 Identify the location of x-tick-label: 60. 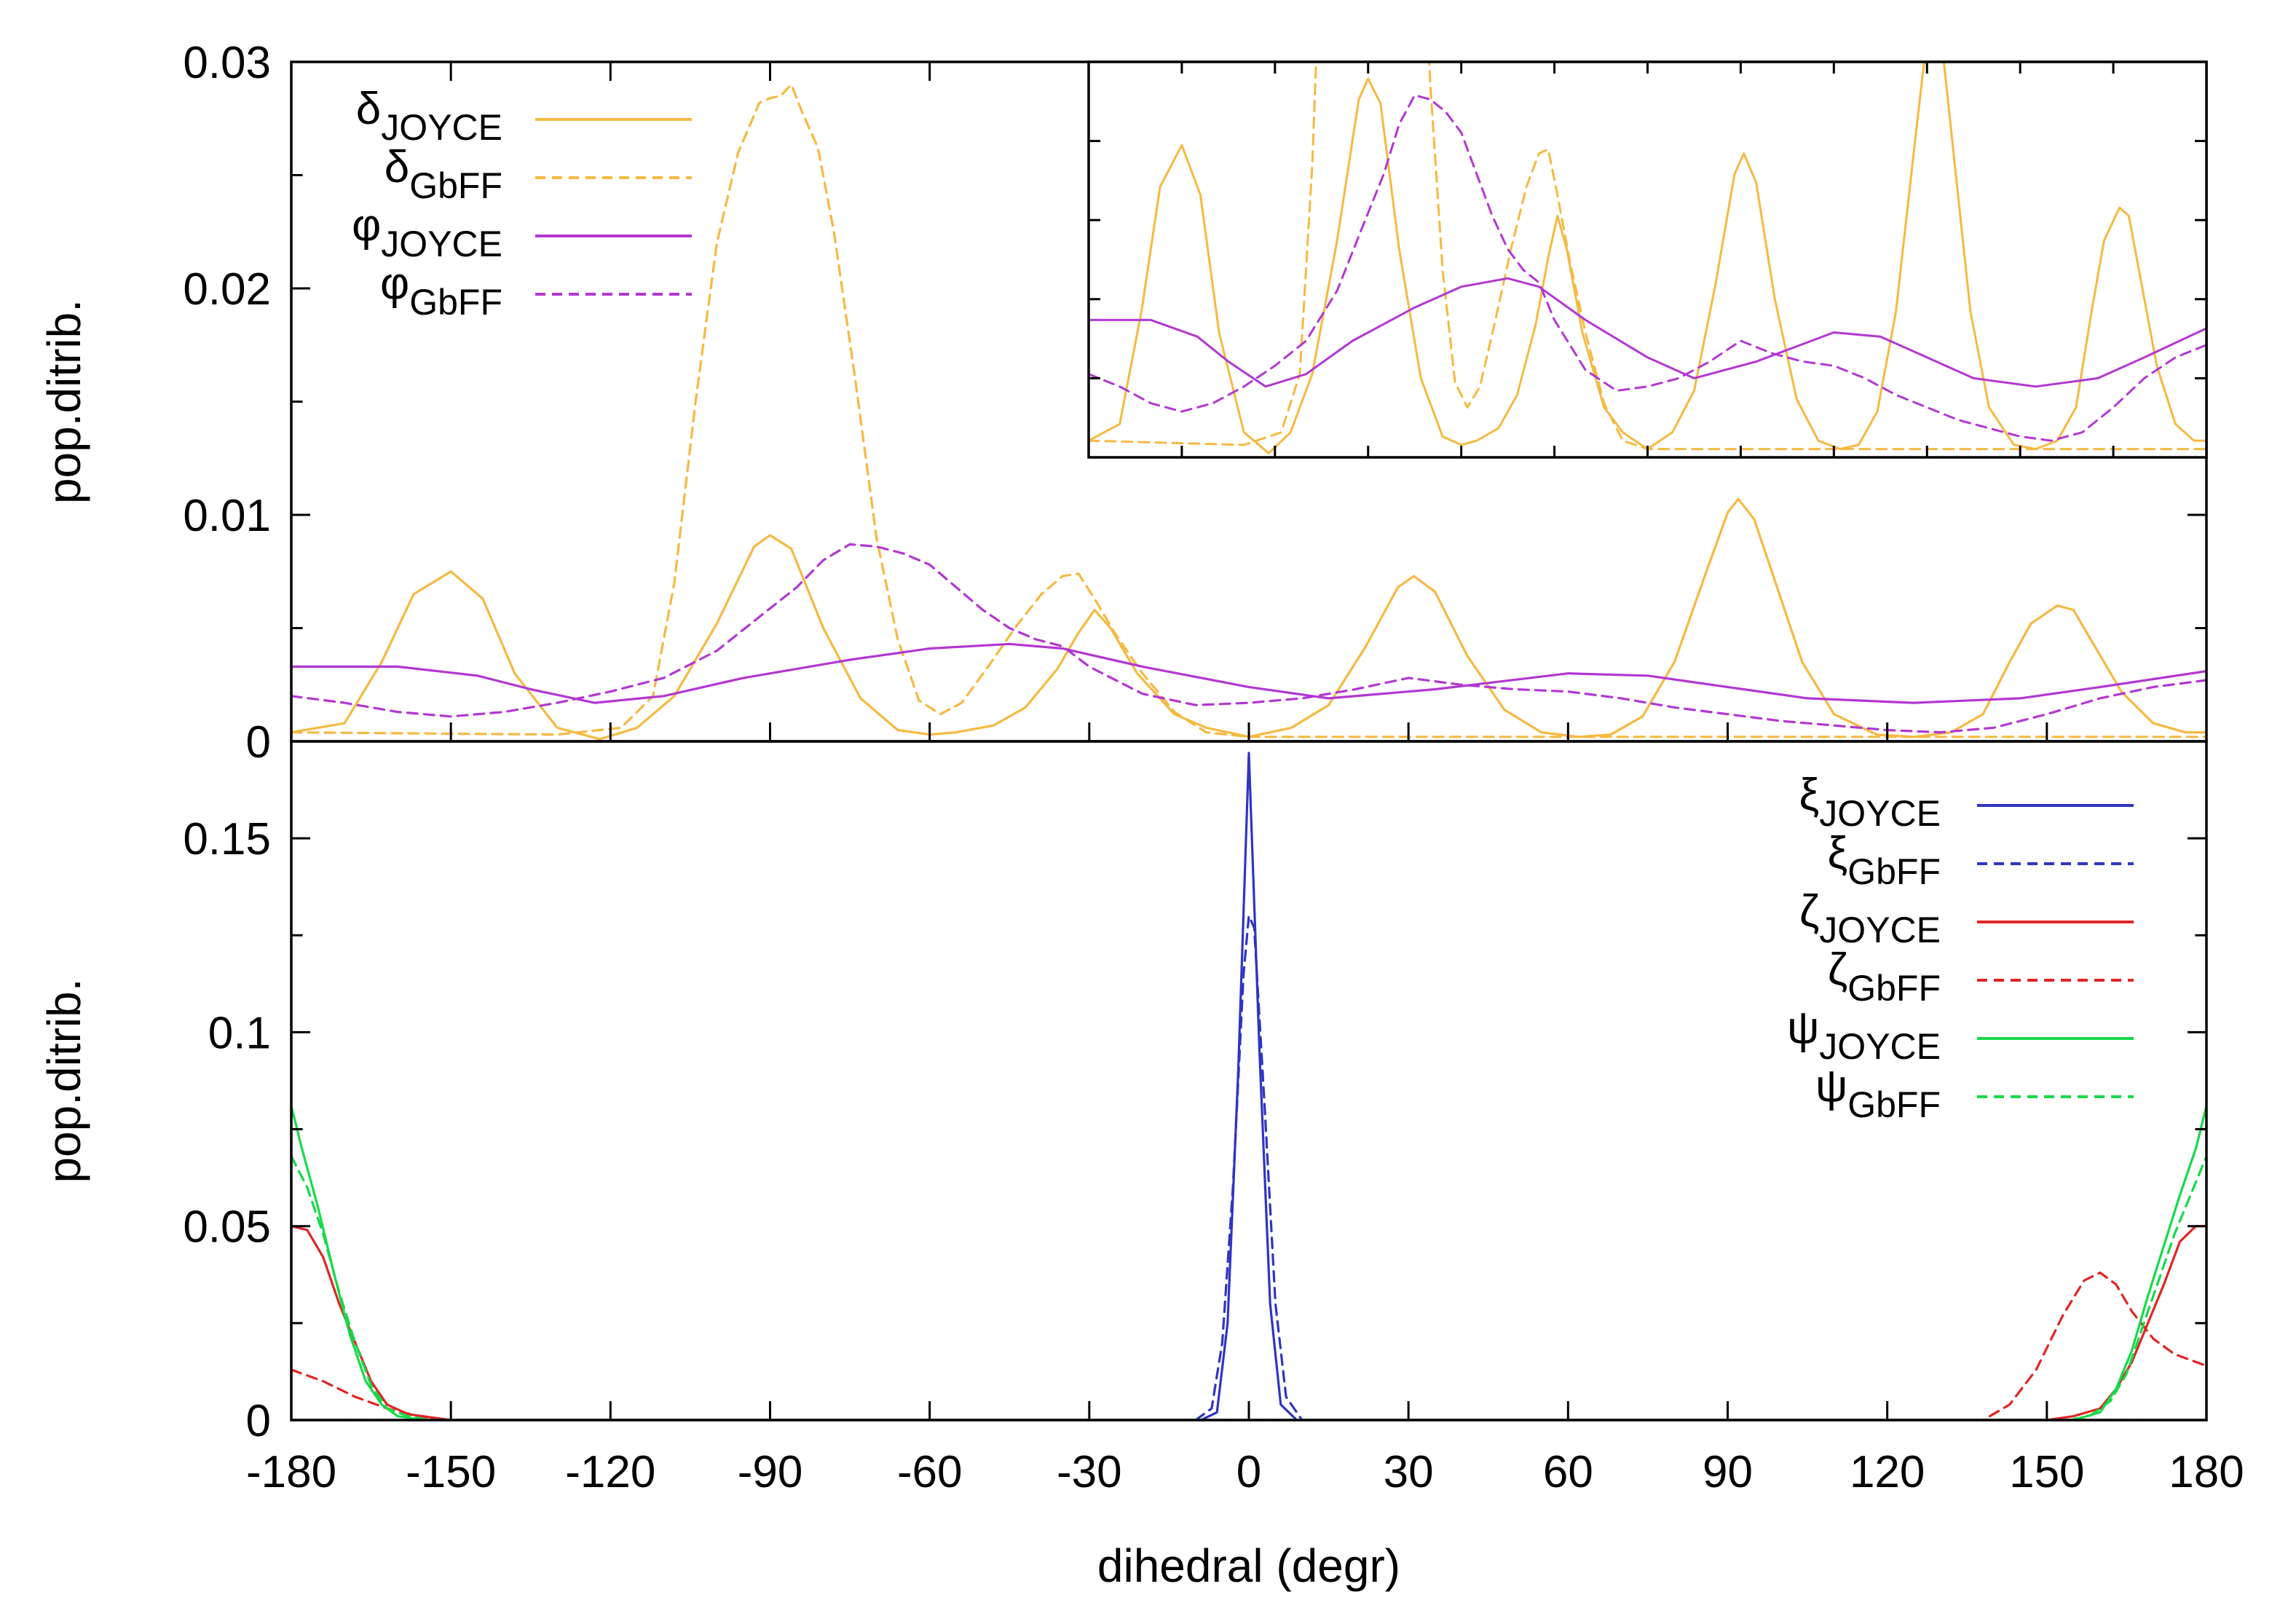
(1568, 1472).